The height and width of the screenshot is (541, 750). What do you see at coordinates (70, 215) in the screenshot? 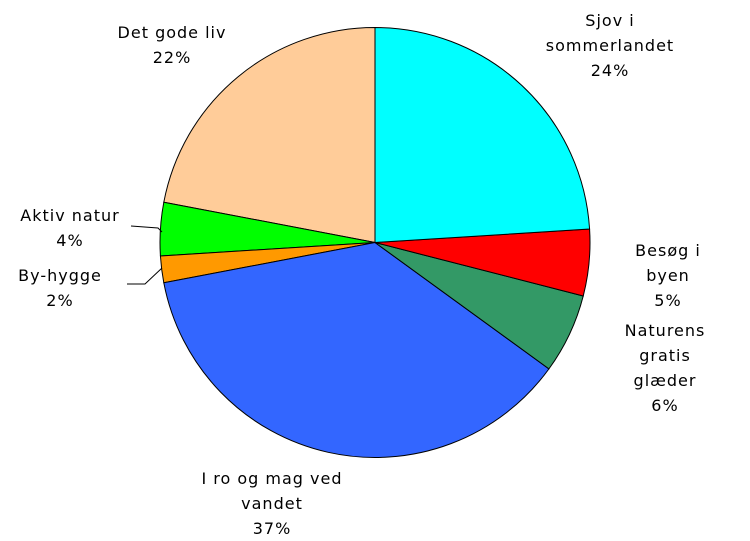
I see `category-name: Aktiv natur` at bounding box center [70, 215].